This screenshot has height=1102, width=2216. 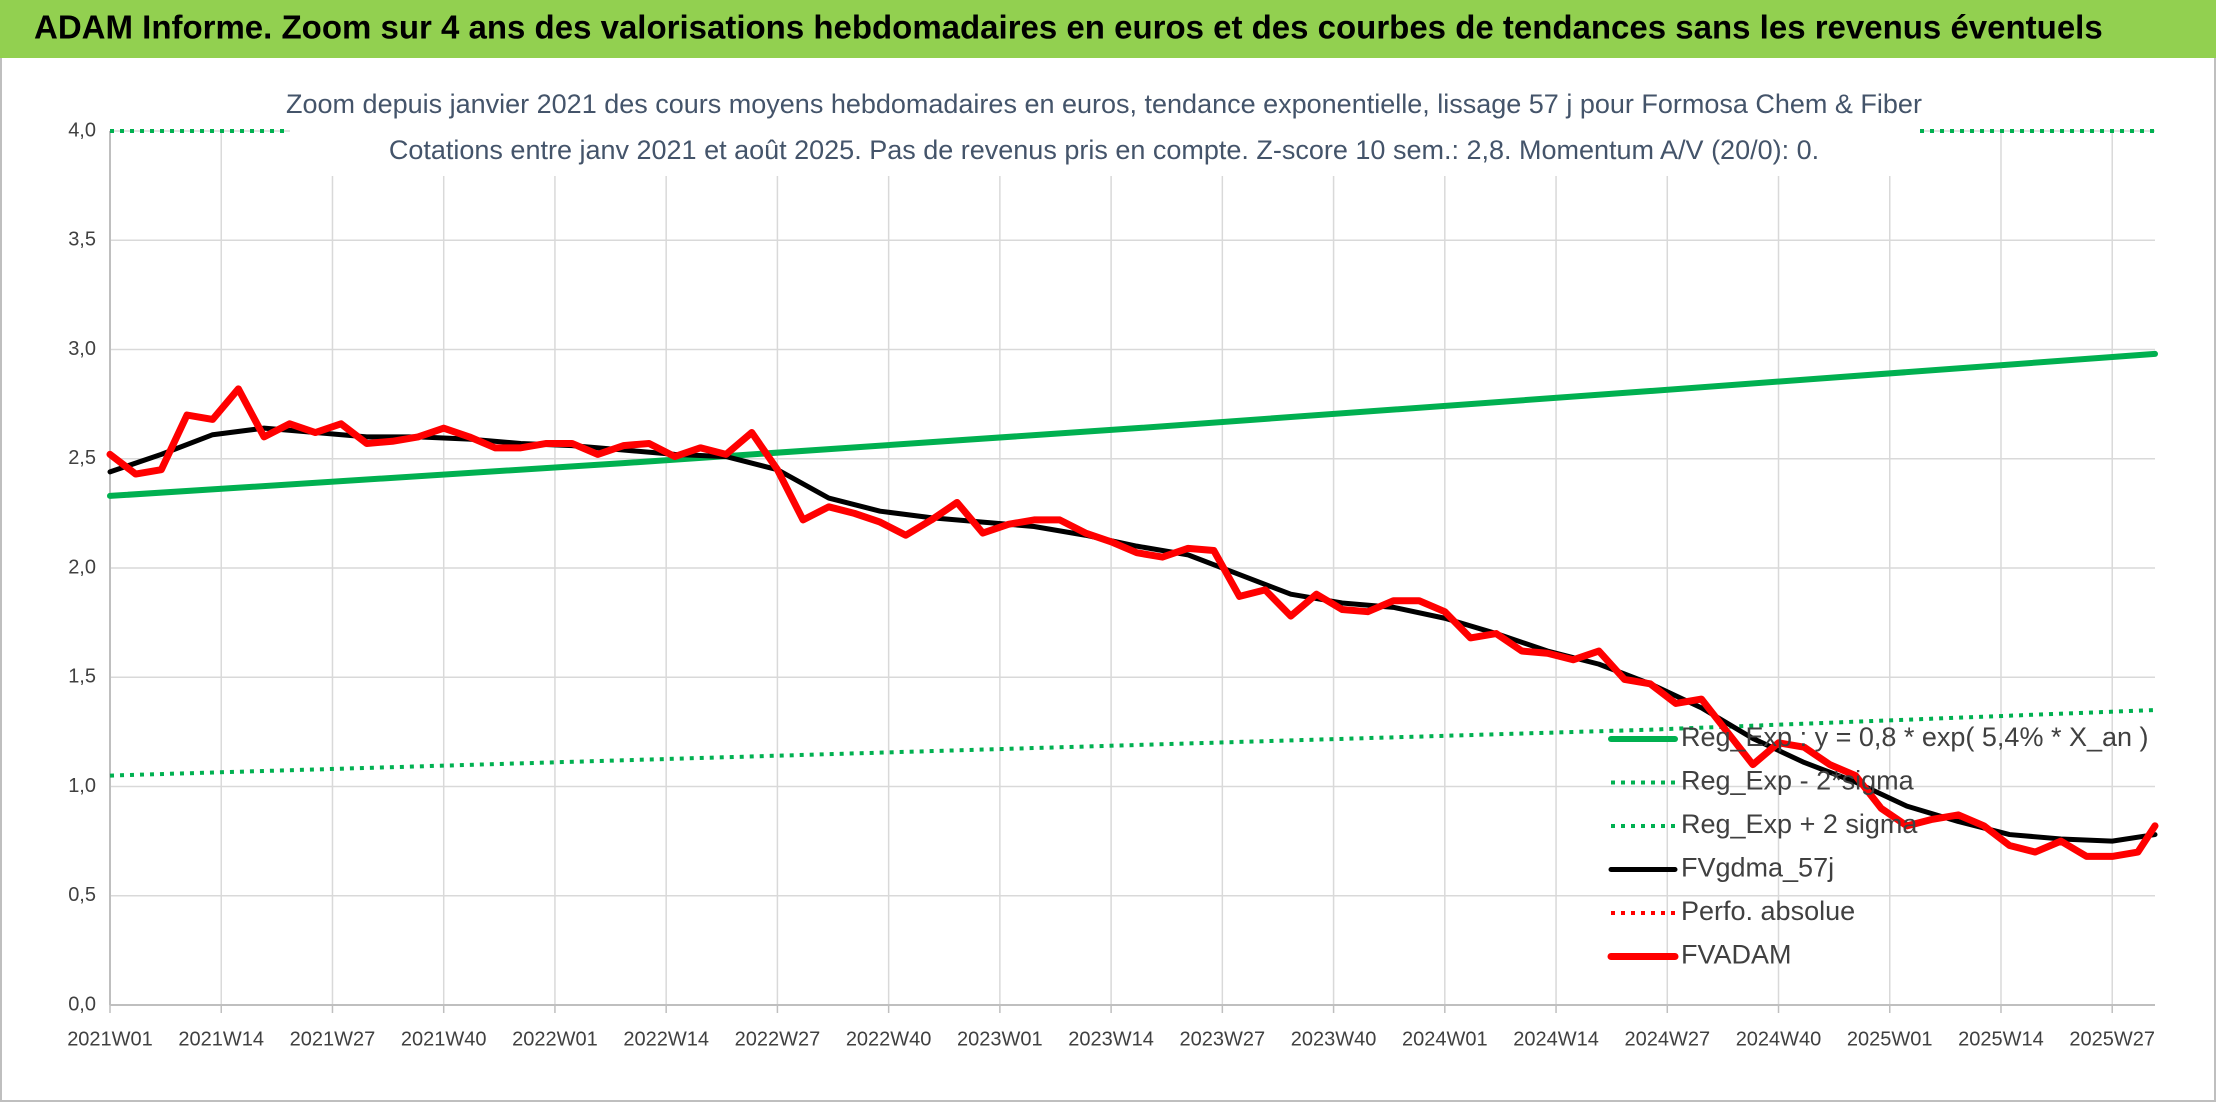 What do you see at coordinates (444, 1039) in the screenshot?
I see `x-tick-label: 2021W40` at bounding box center [444, 1039].